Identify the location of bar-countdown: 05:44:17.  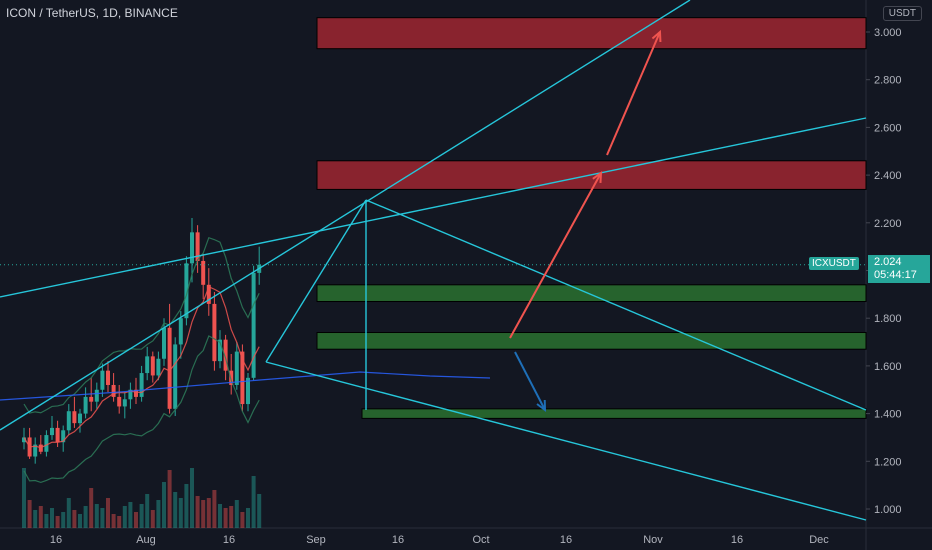
(895, 275).